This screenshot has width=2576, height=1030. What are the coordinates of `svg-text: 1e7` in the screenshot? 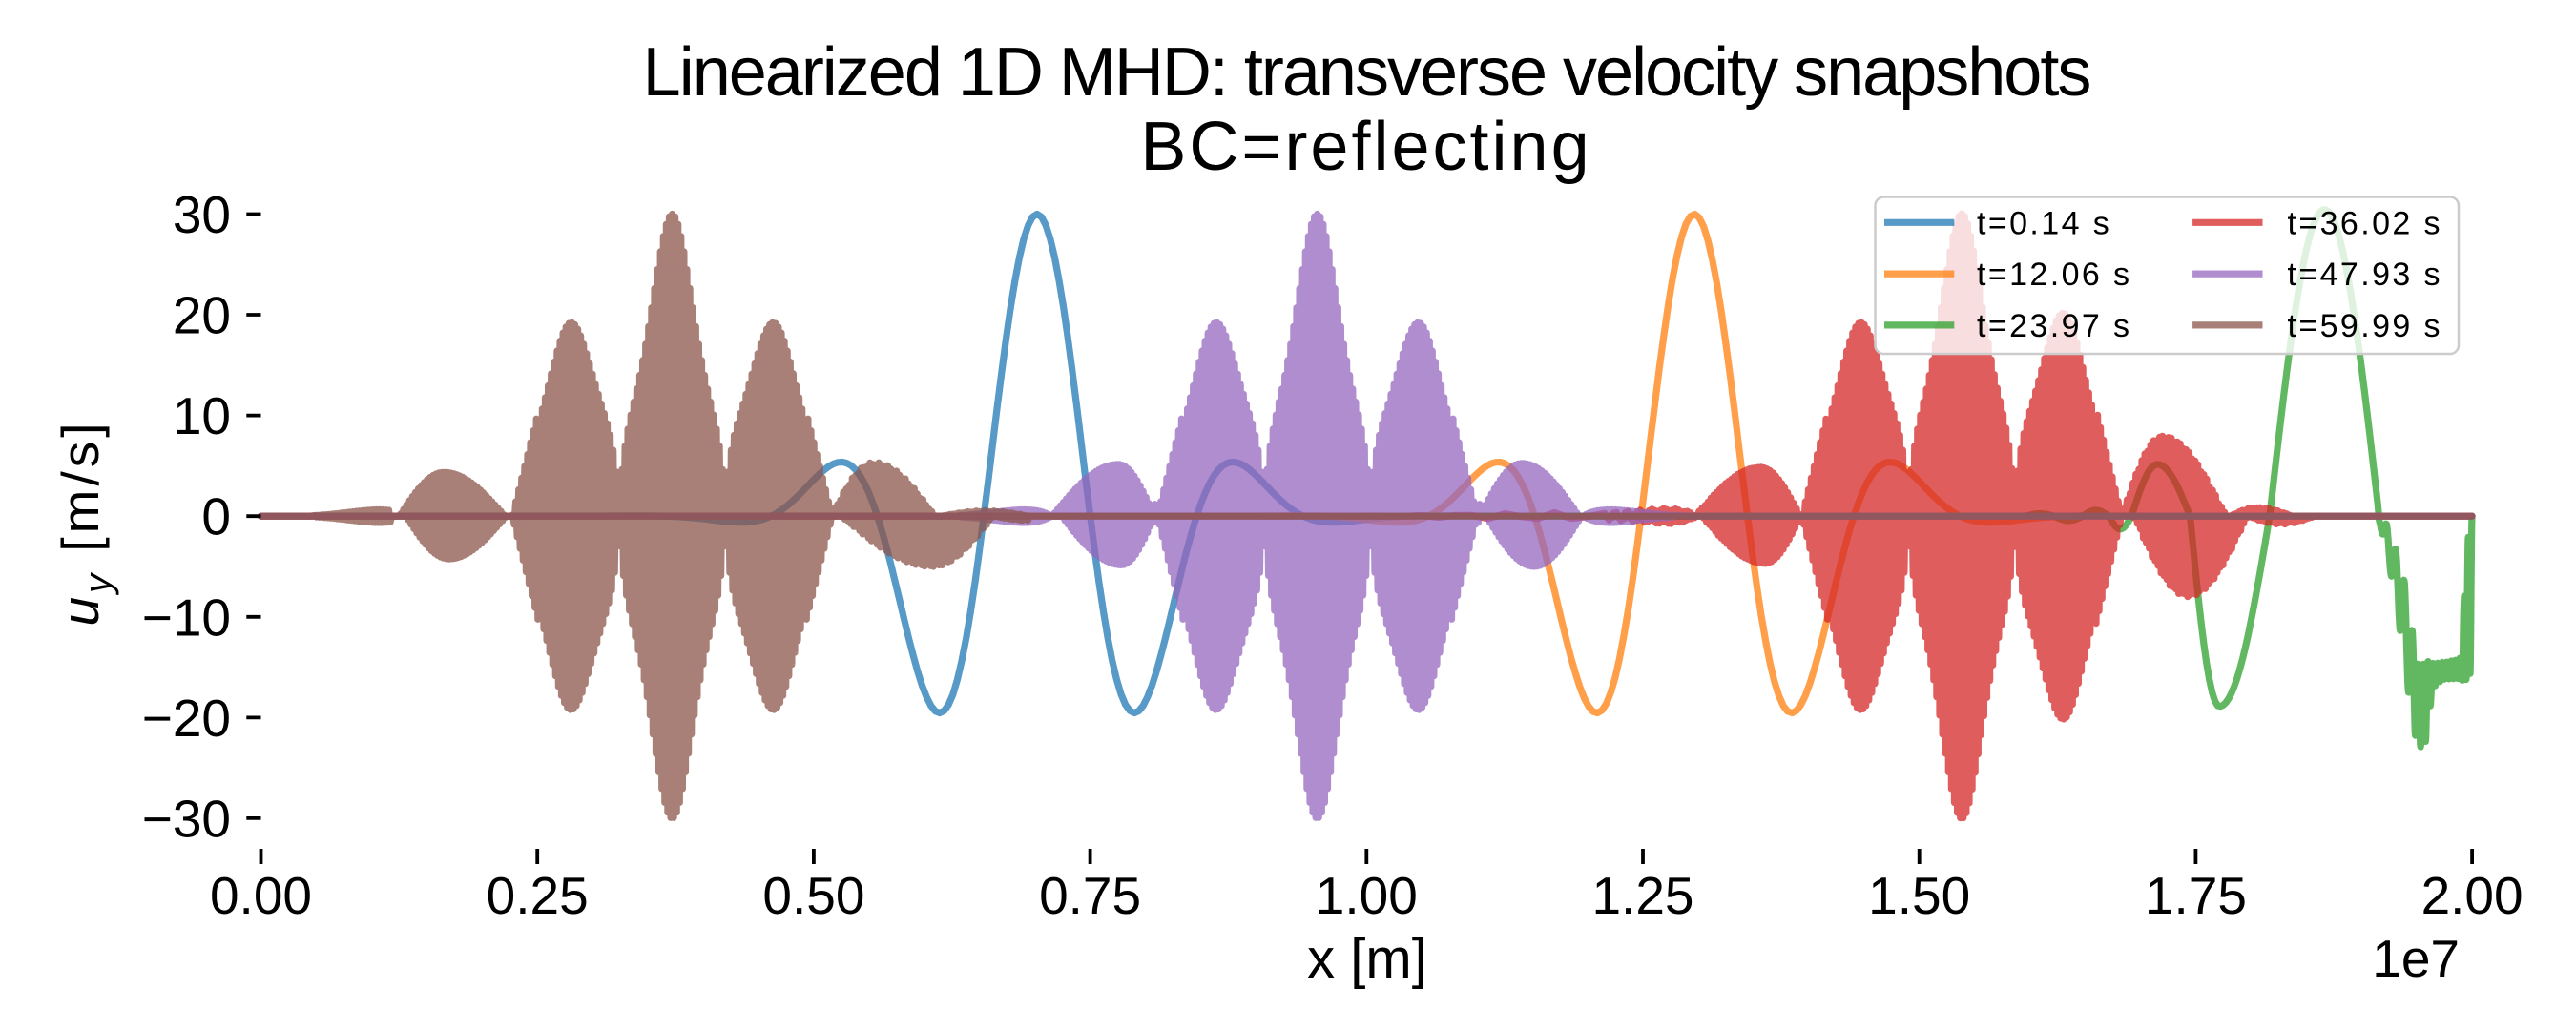 It's located at (2416, 958).